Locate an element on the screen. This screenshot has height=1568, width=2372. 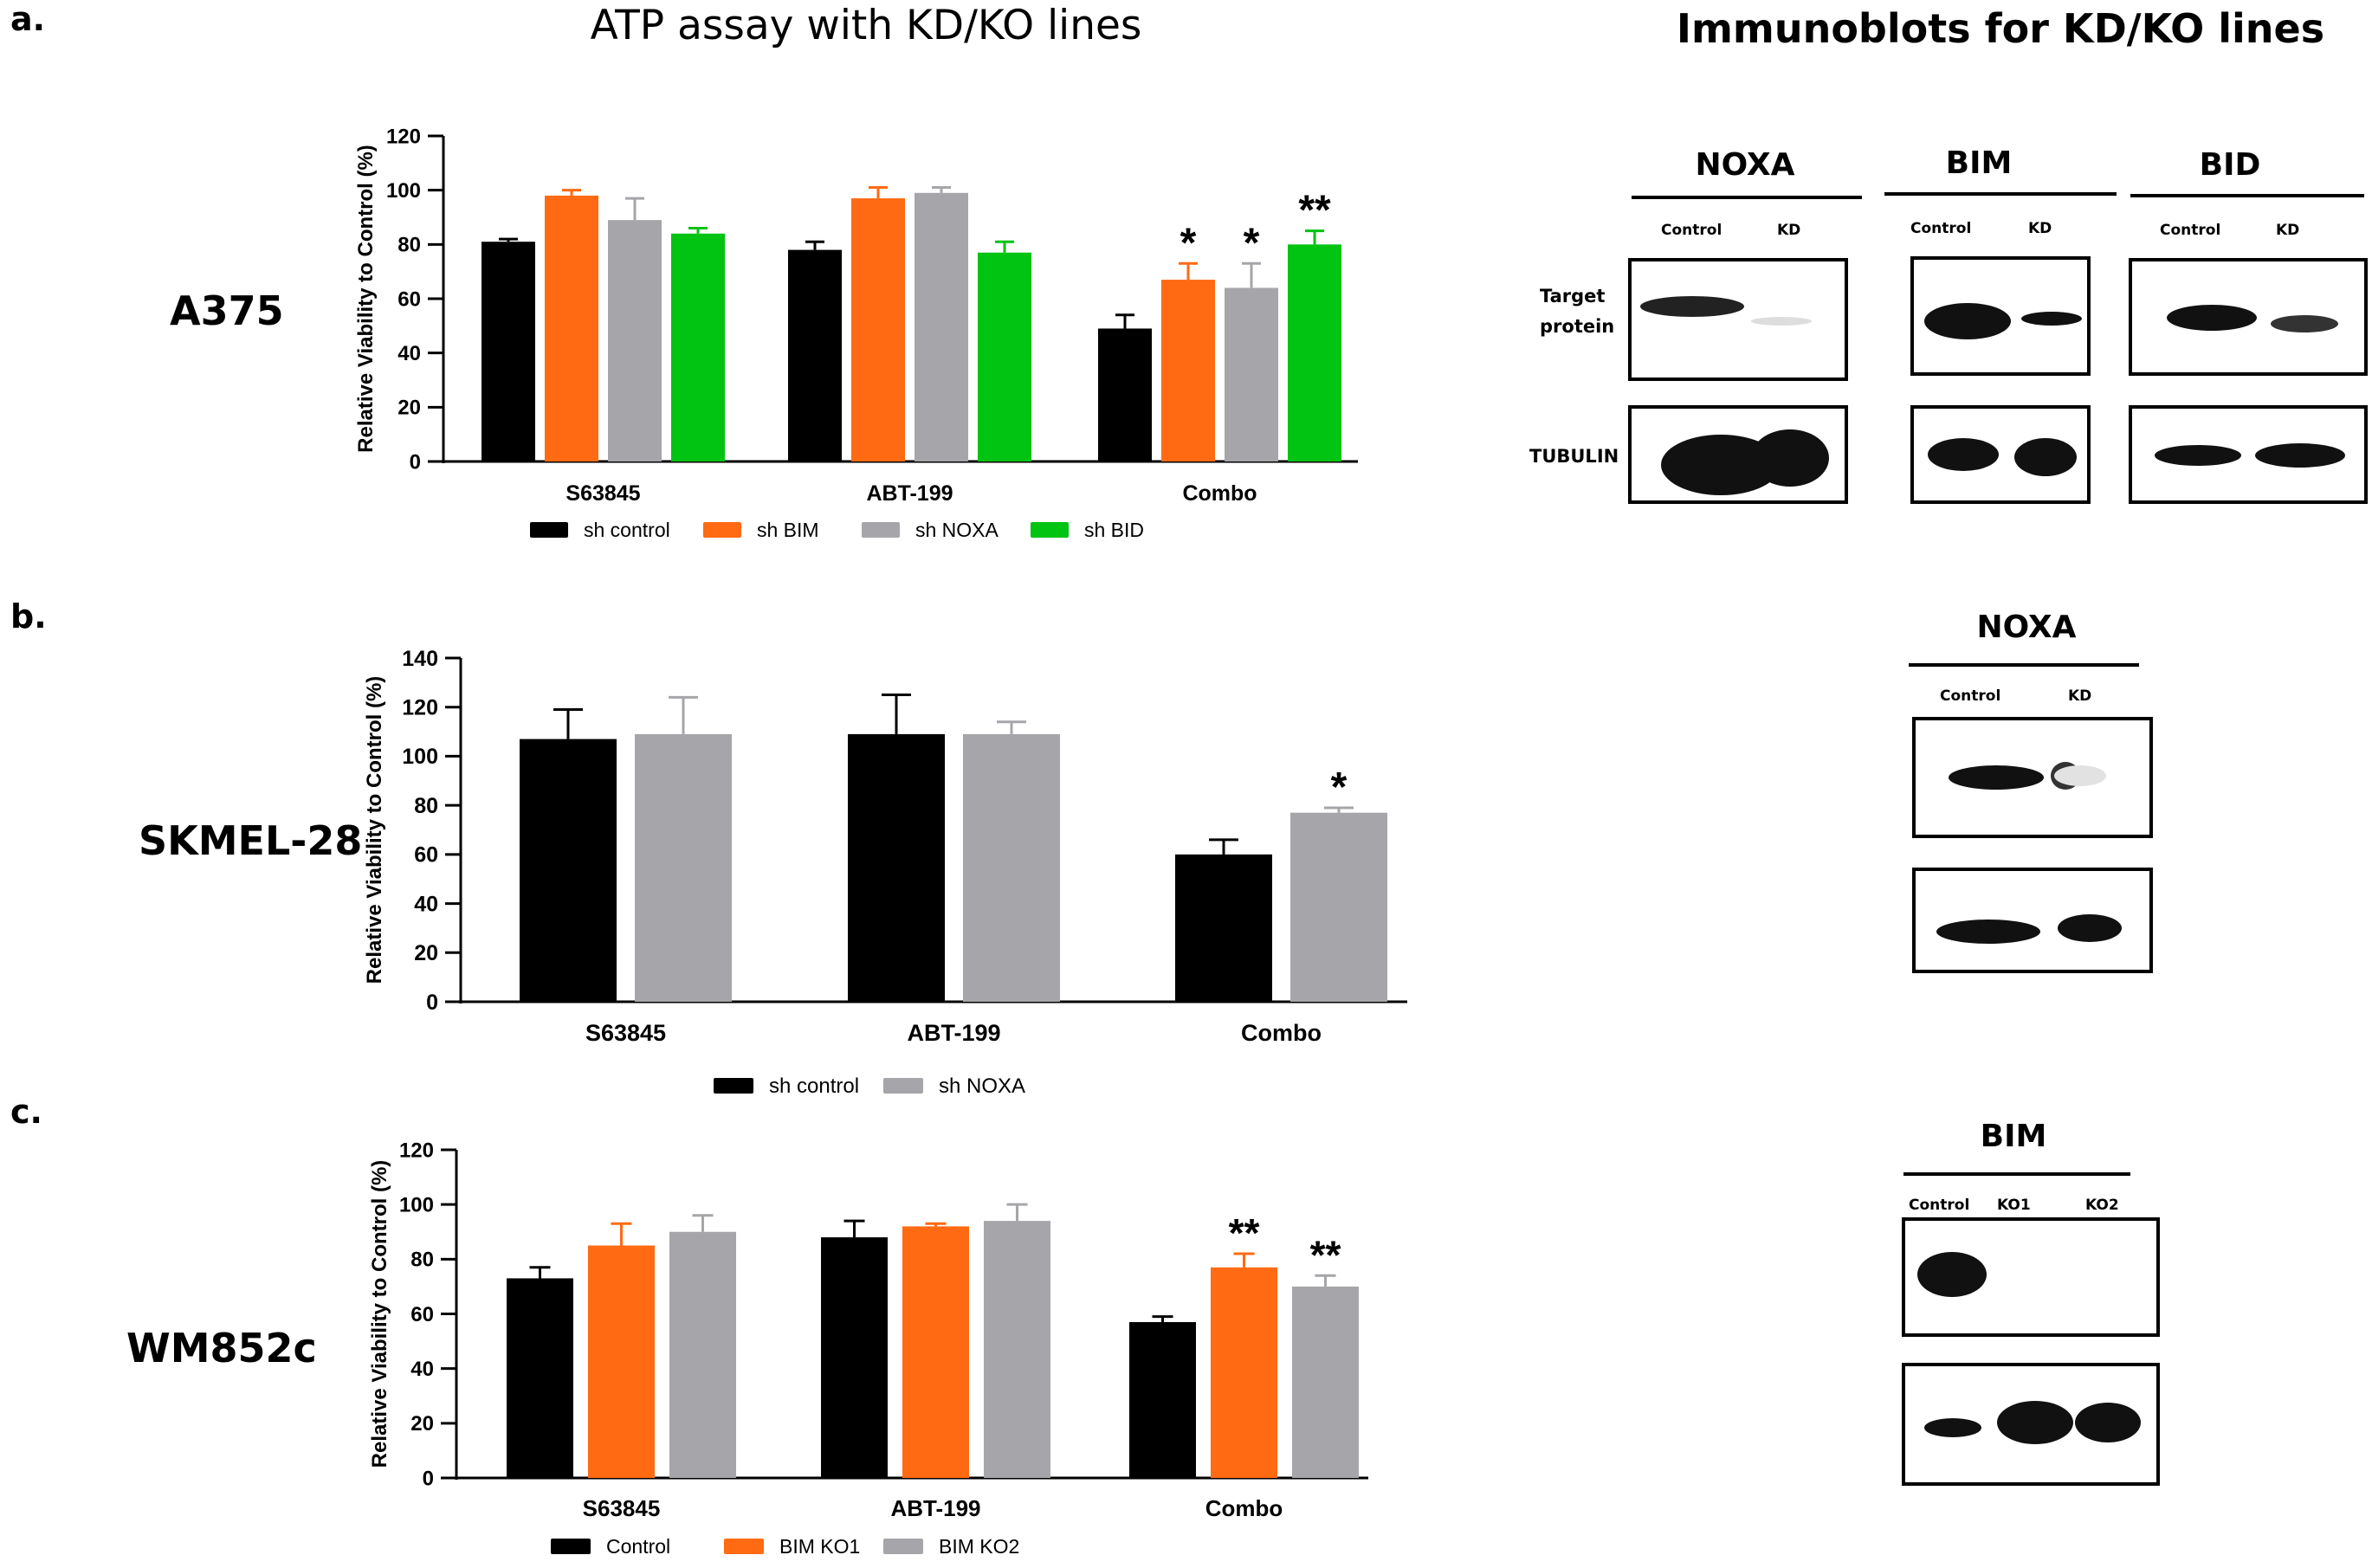
blot-a-bid-tubulin-frame is located at coordinates (2248, 455).